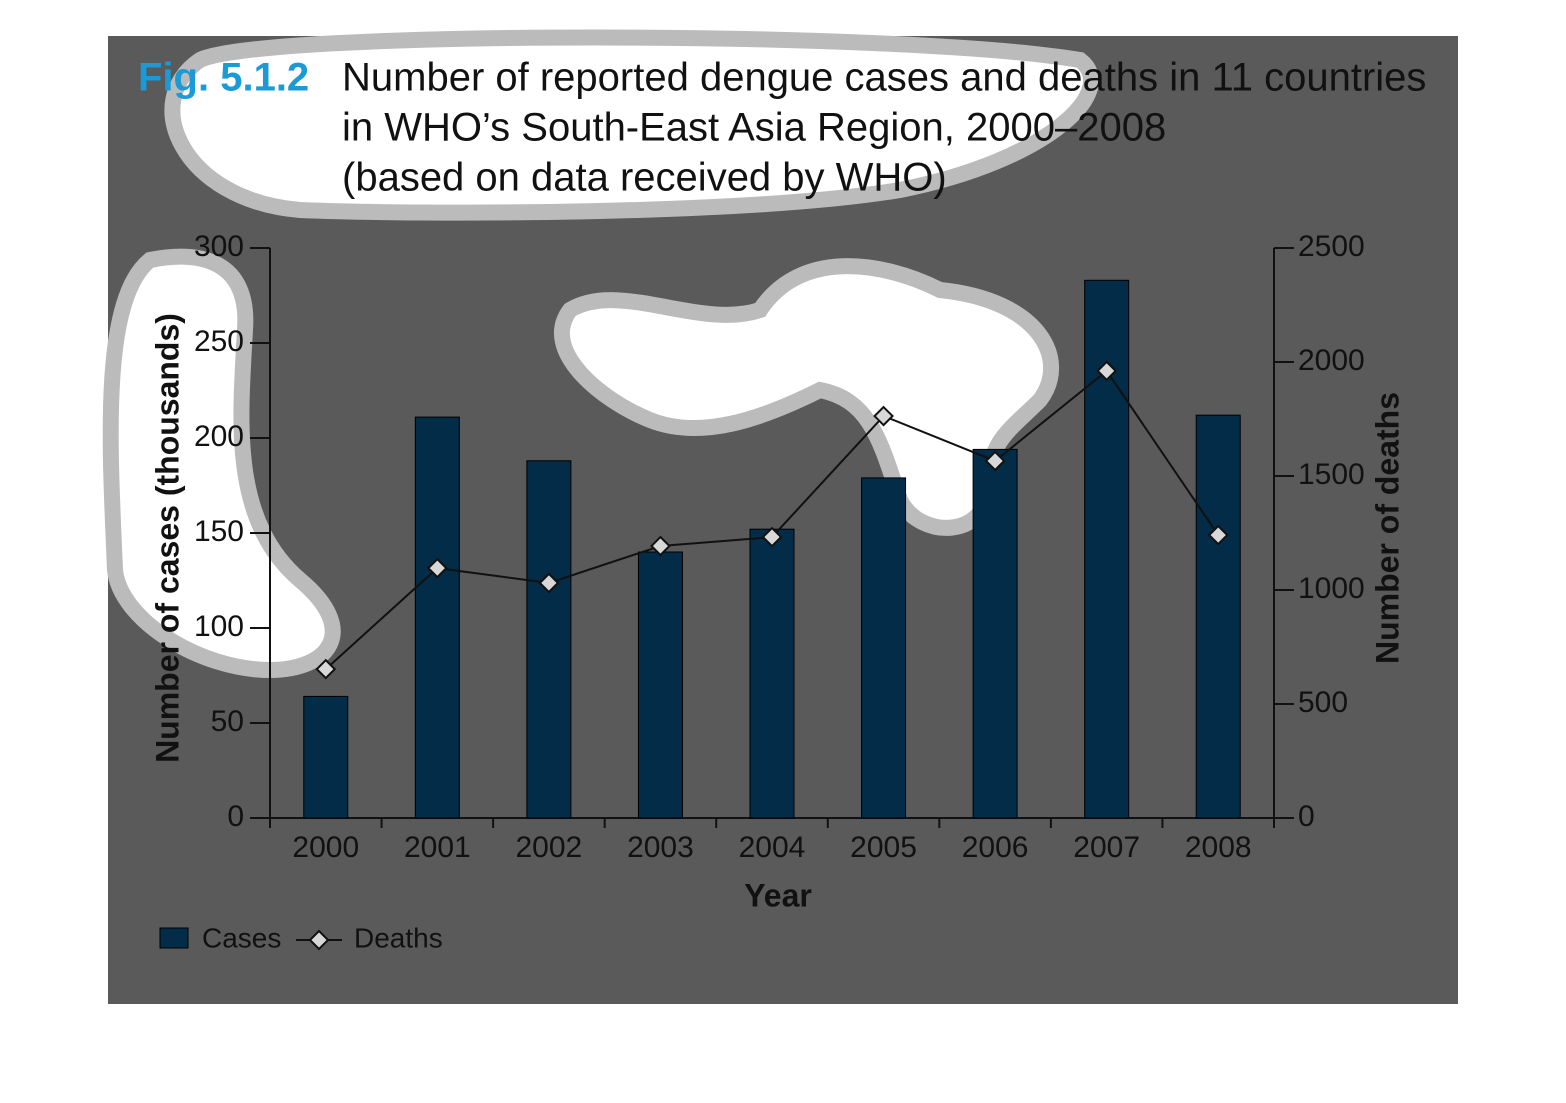 This screenshot has width=1566, height=1103. I want to click on y-tick-label: 200, so click(219, 436).